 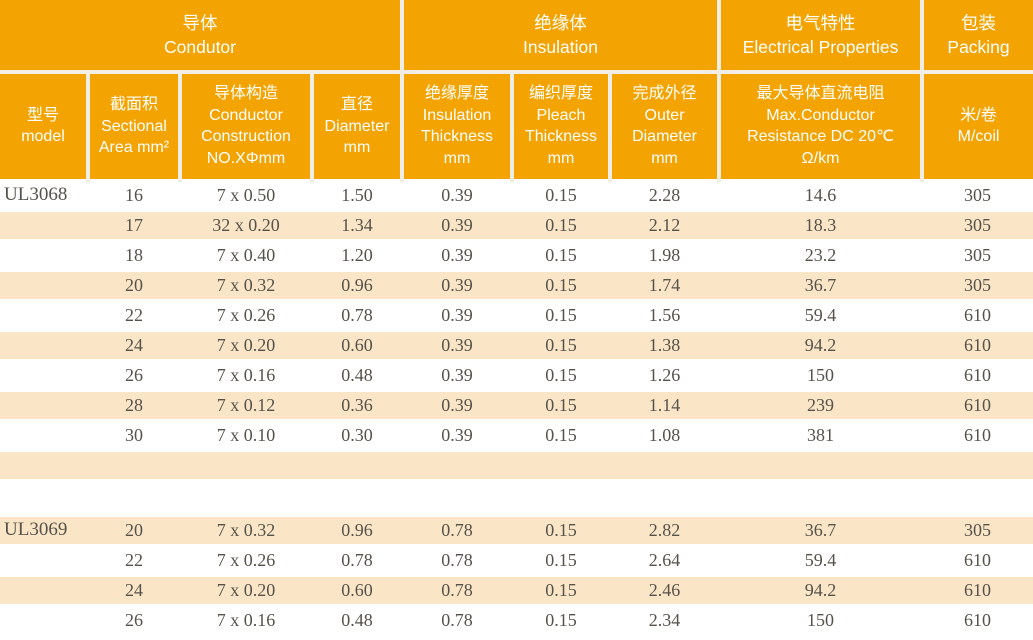 What do you see at coordinates (559, 37) in the screenshot?
I see `group-header-insulation: 绝缘体 Insulation` at bounding box center [559, 37].